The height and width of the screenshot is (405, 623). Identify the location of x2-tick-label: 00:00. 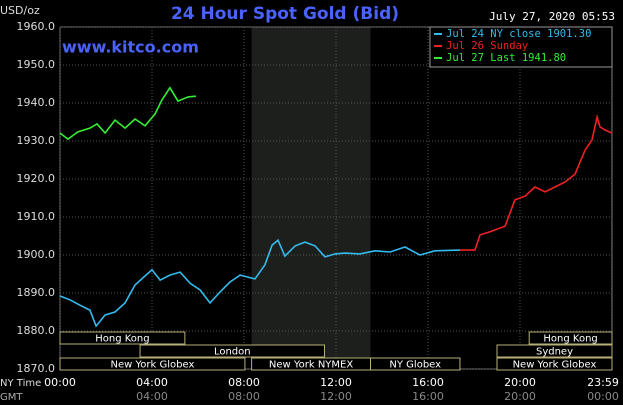
(603, 396).